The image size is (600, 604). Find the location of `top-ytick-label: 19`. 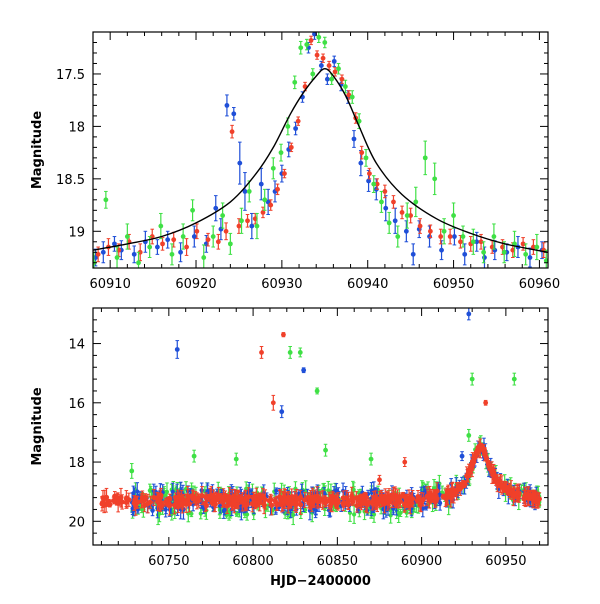

top-ytick-label: 19 is located at coordinates (76, 232).